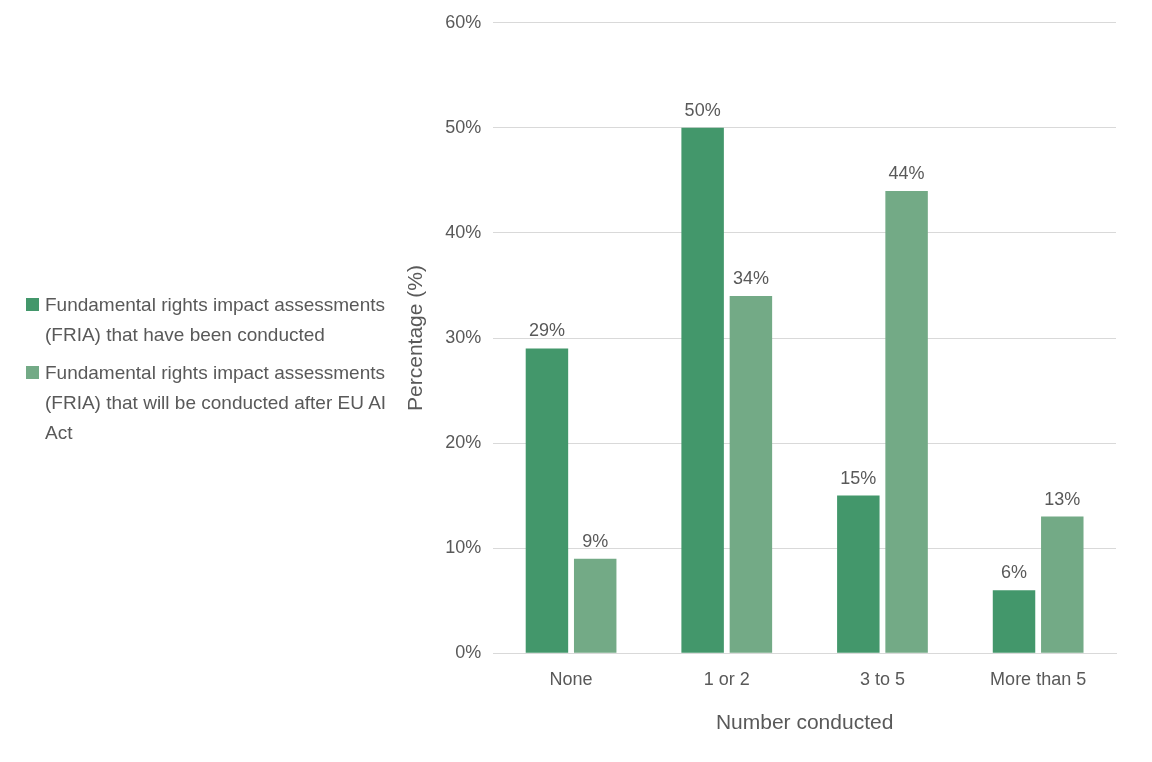  I want to click on data-label: 29%, so click(546, 330).